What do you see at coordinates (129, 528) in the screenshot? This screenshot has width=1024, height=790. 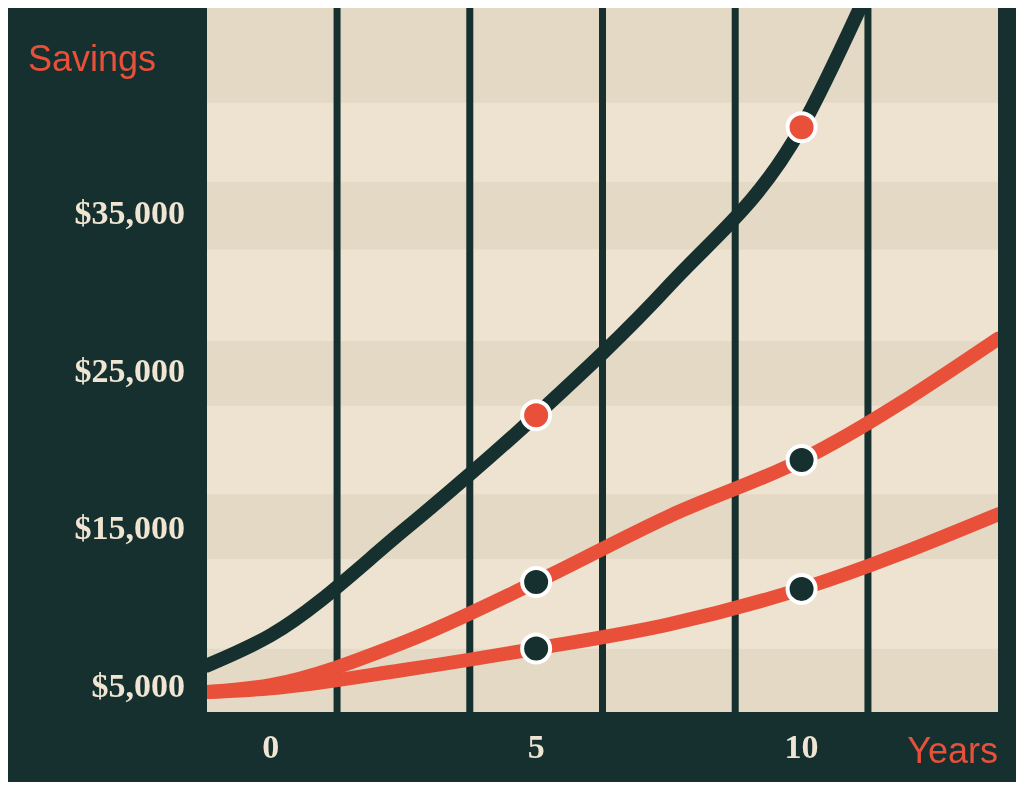 I see `y-tick-label: $15,000` at bounding box center [129, 528].